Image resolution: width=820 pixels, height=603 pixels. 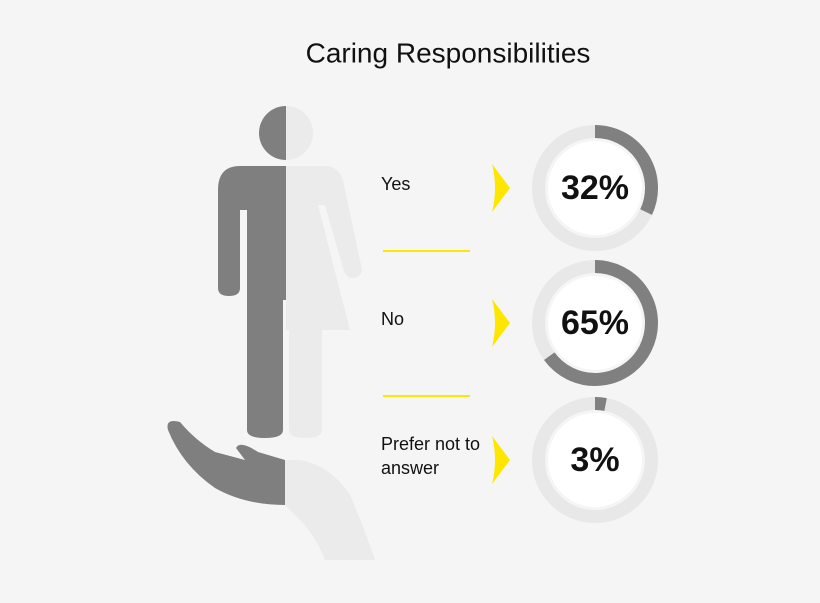 I want to click on value-label: 65%, so click(x=595, y=323).